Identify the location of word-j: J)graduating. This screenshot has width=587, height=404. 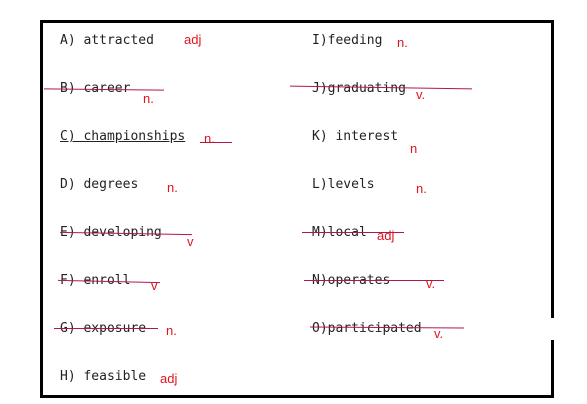
(359, 88).